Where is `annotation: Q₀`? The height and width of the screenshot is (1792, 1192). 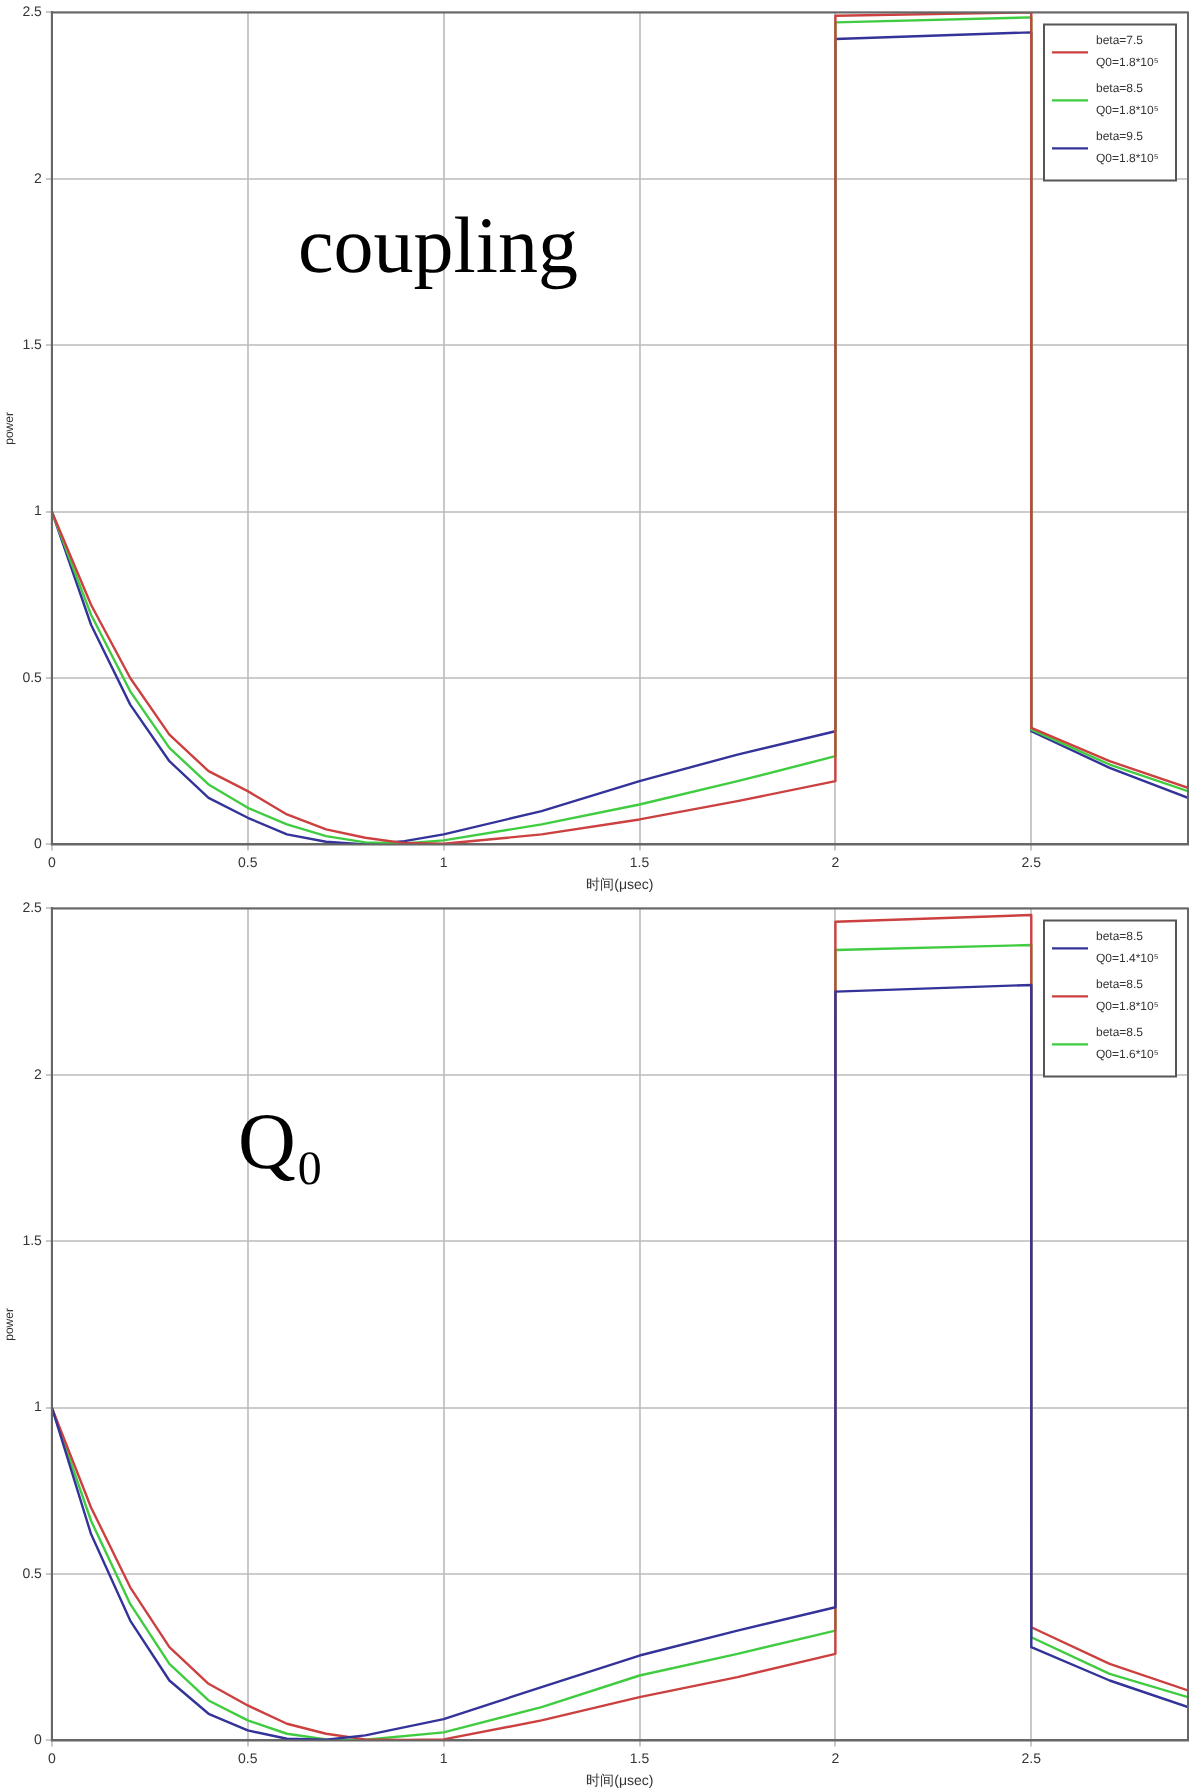
annotation: Q₀ is located at coordinates (281, 1141).